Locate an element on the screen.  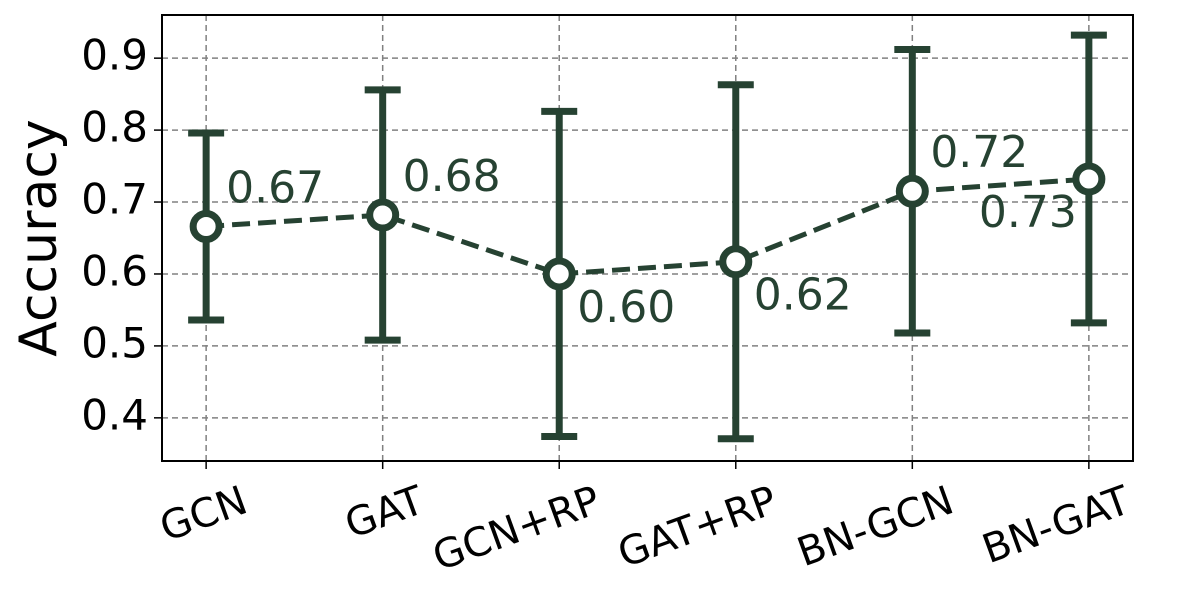
y-axis-label: Accuracy is located at coordinates (39, 237).